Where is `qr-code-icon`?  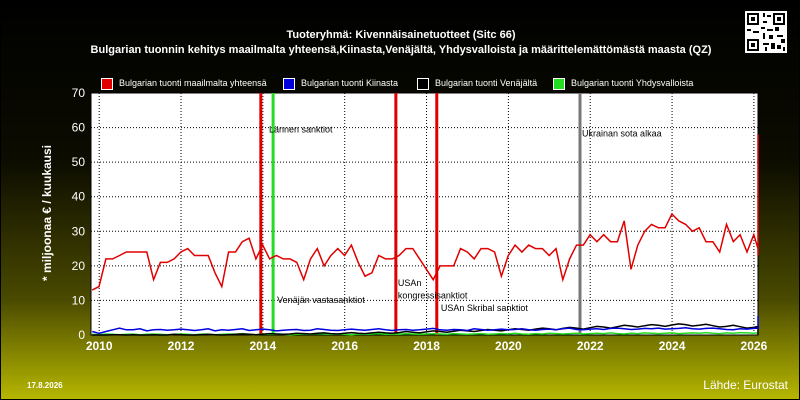 qr-code-icon is located at coordinates (766, 32).